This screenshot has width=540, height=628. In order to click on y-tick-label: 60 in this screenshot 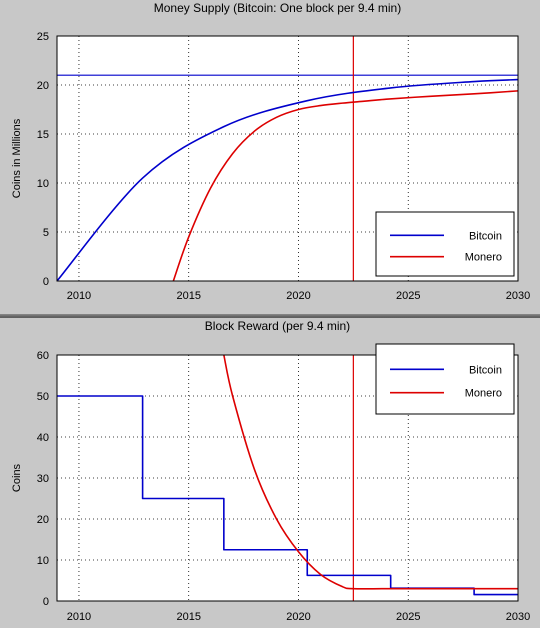, I will do `click(43, 356)`.